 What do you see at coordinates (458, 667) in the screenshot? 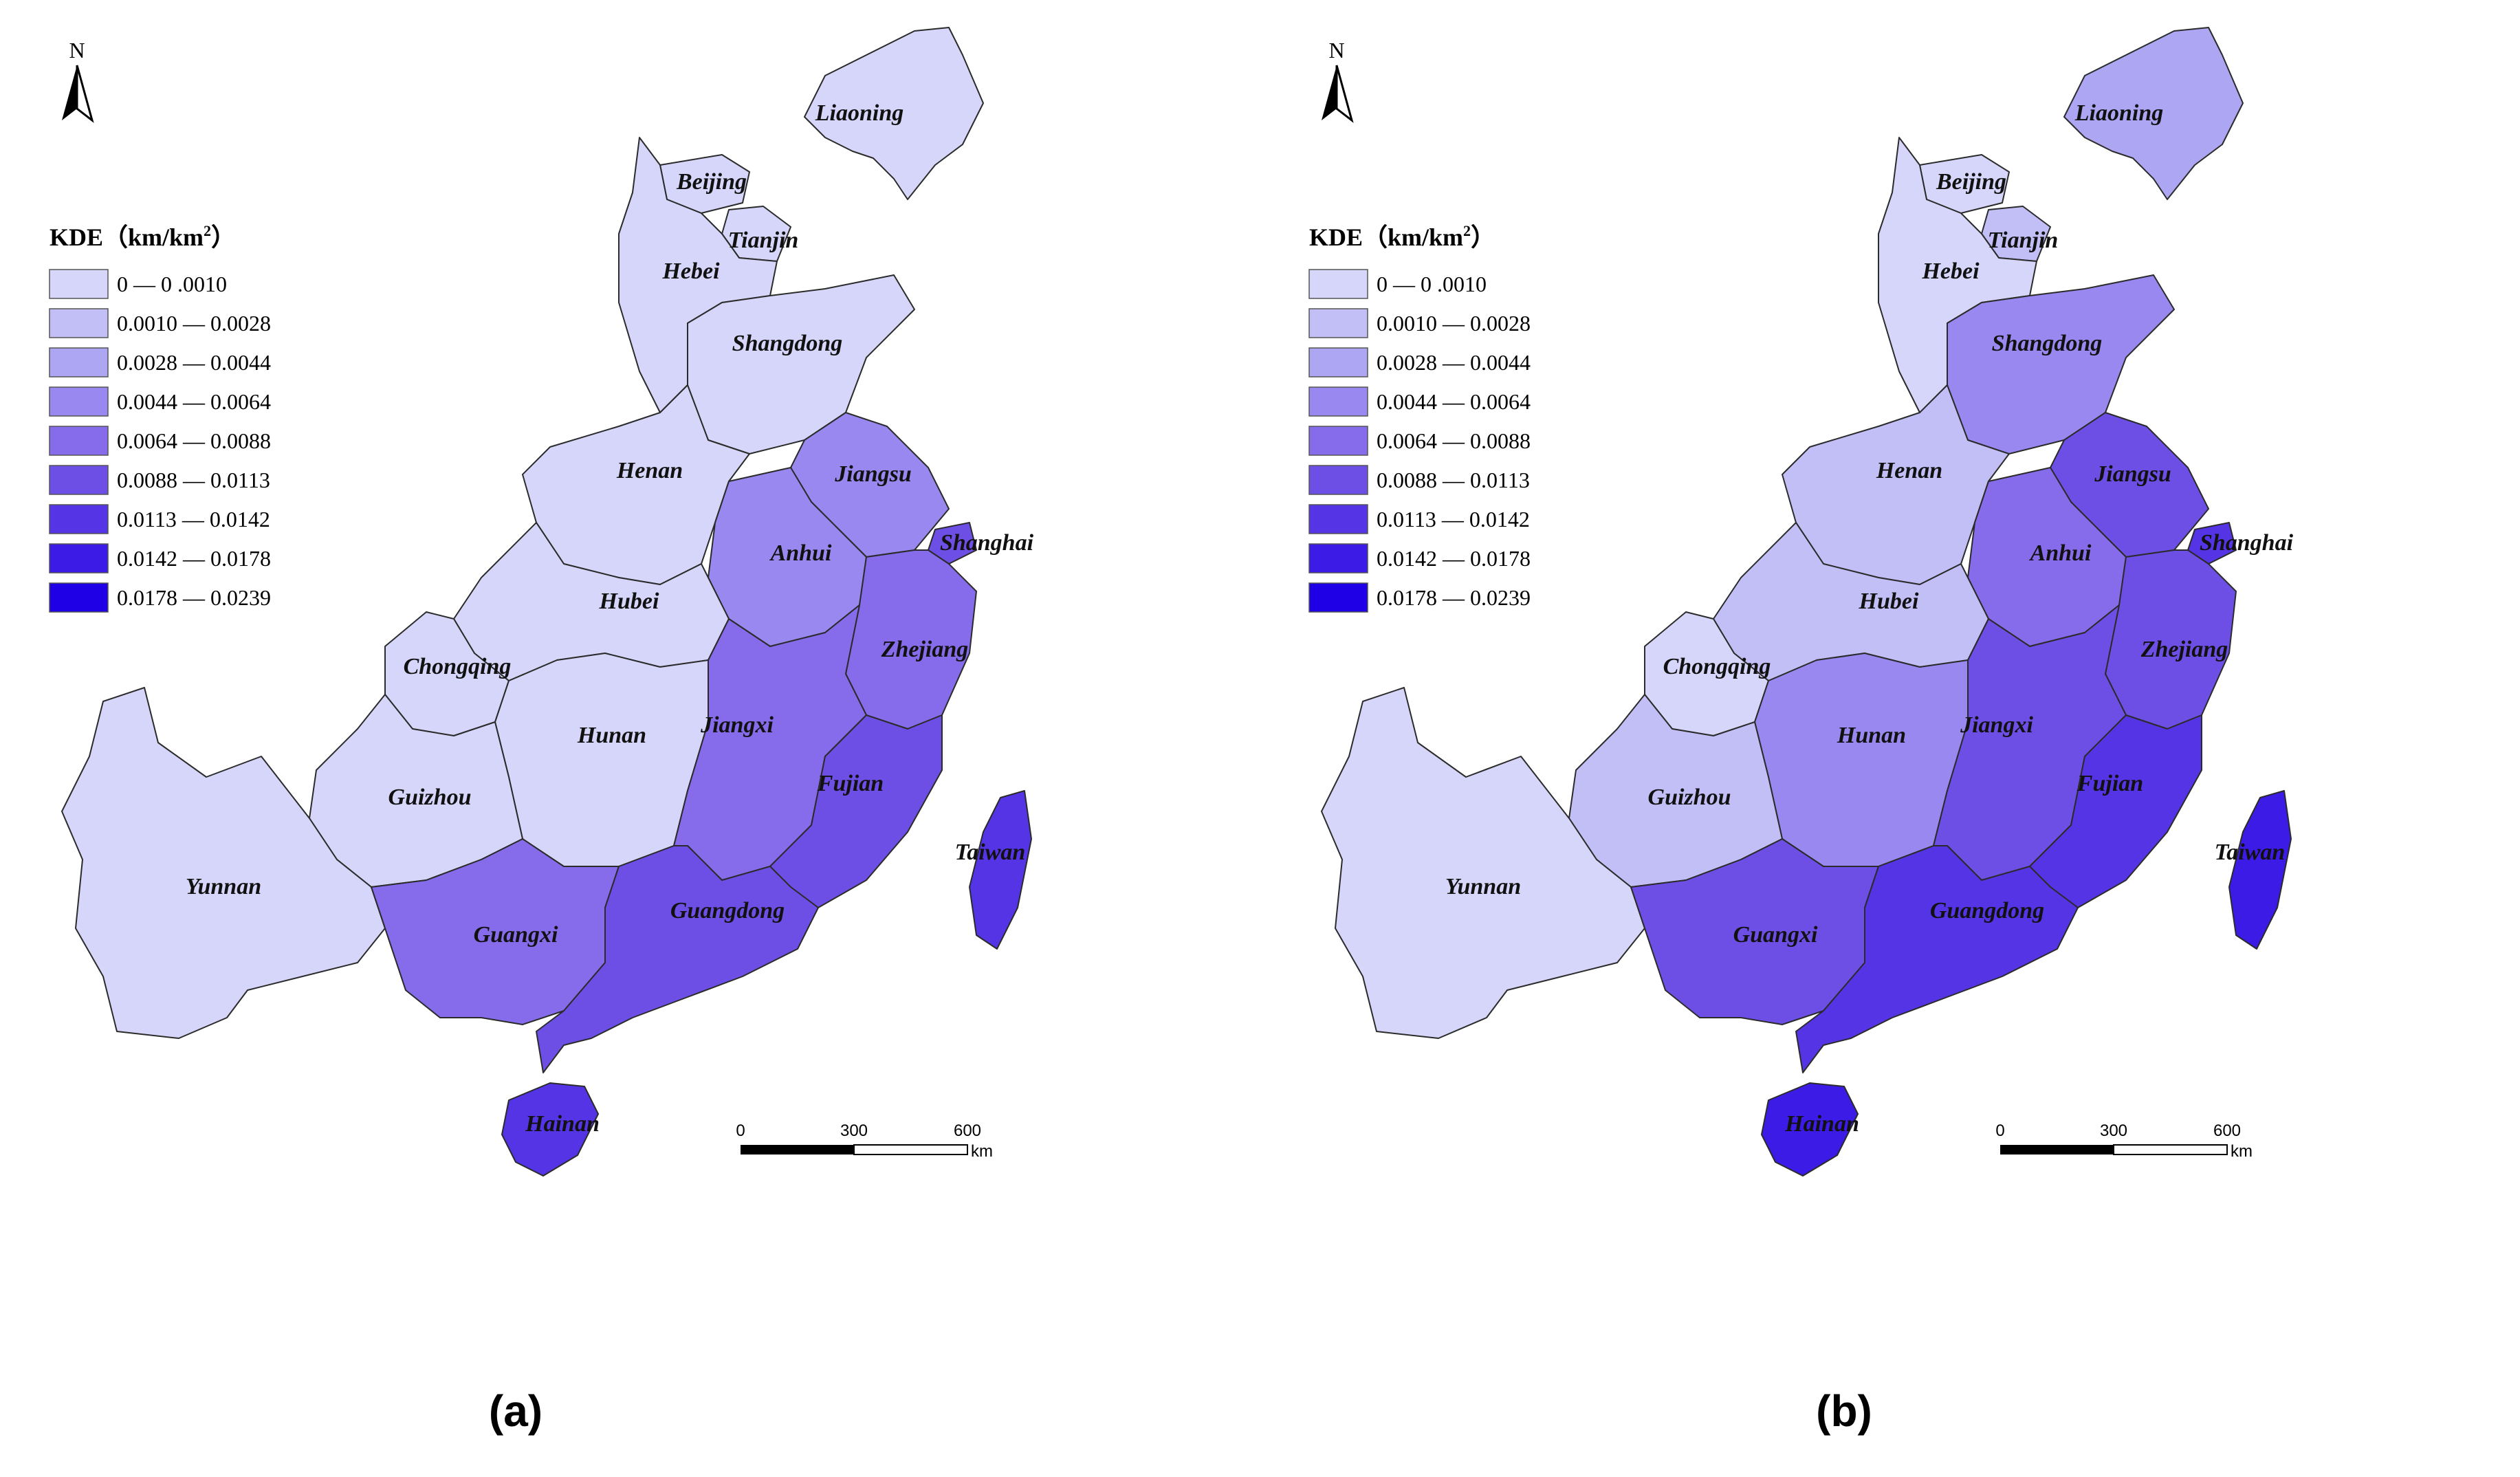
I see `province-label-chongqing: Chongqing` at bounding box center [458, 667].